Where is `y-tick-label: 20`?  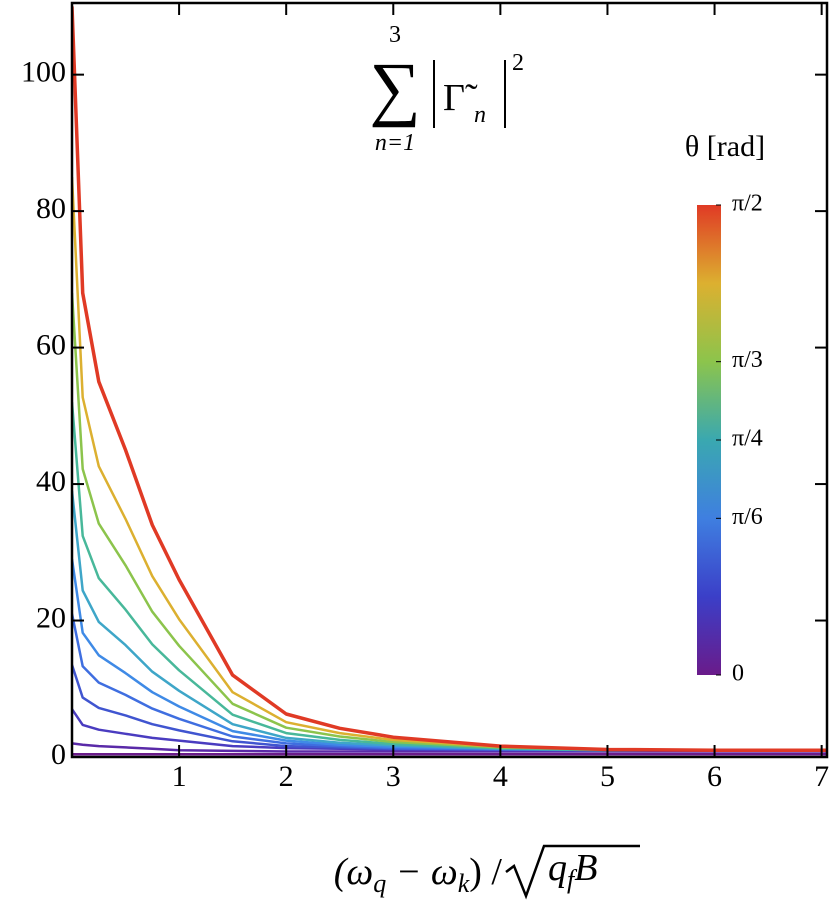
y-tick-label: 20 is located at coordinates (51, 617).